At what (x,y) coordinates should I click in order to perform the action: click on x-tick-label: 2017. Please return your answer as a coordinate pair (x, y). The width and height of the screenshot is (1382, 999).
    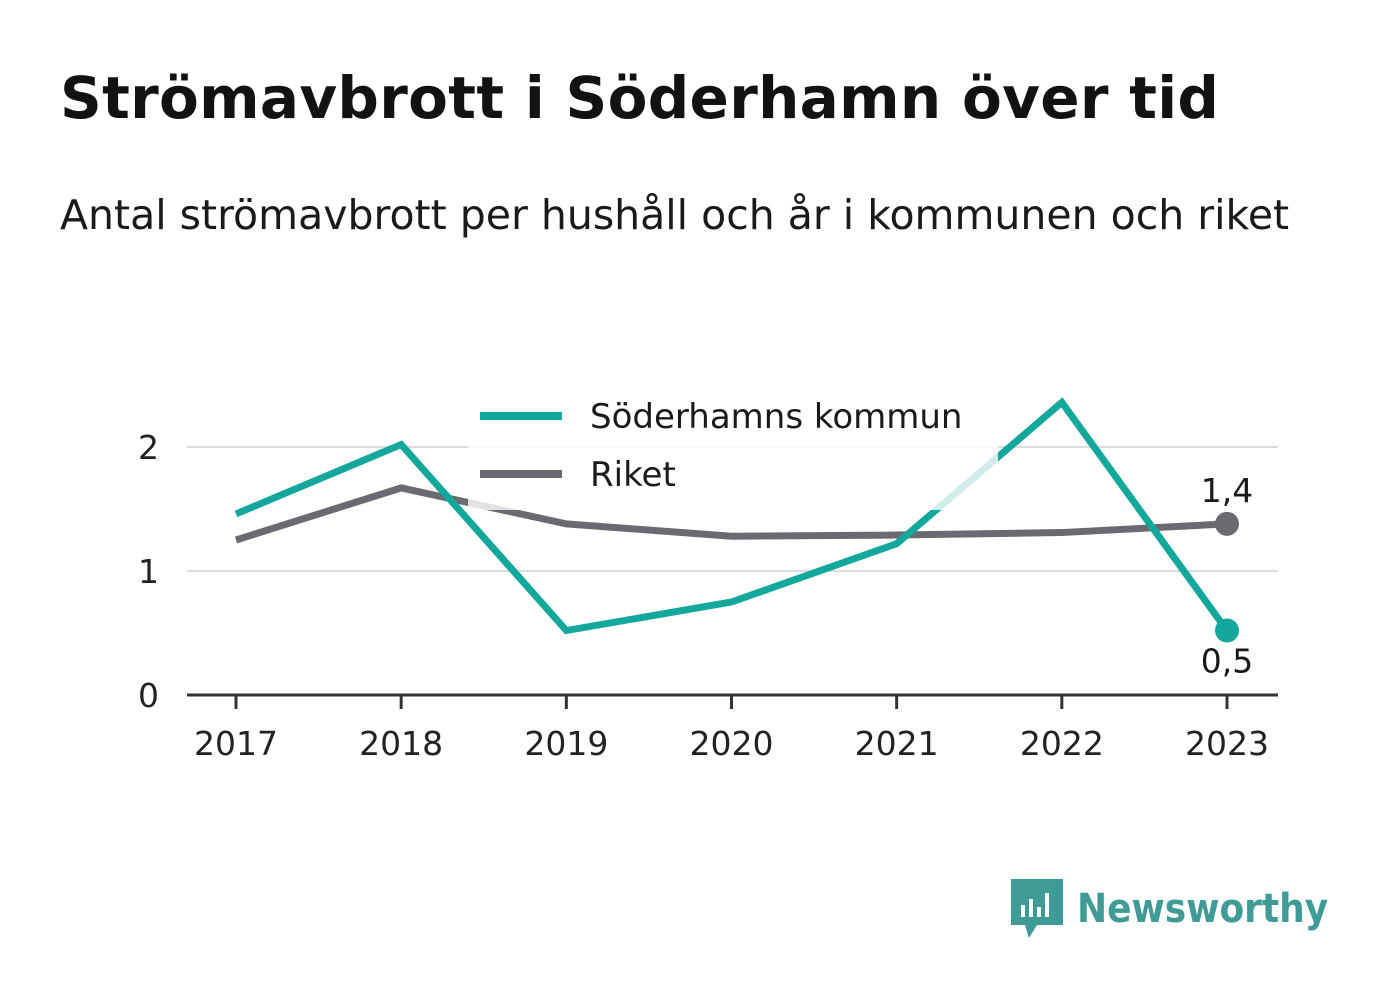
    Looking at the image, I should click on (236, 743).